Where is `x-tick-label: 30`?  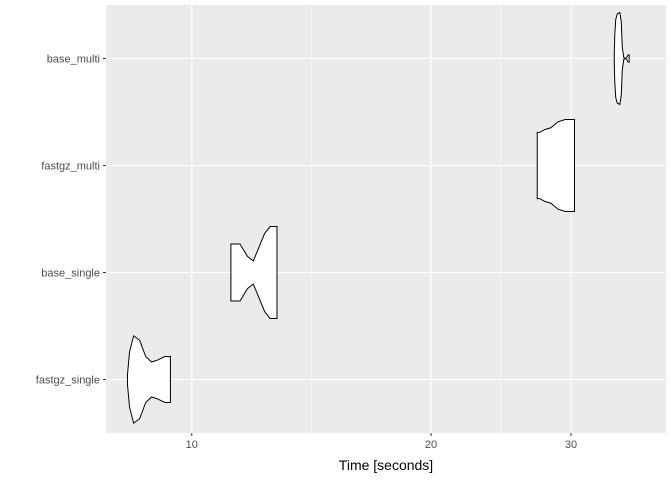
x-tick-label: 30 is located at coordinates (571, 445).